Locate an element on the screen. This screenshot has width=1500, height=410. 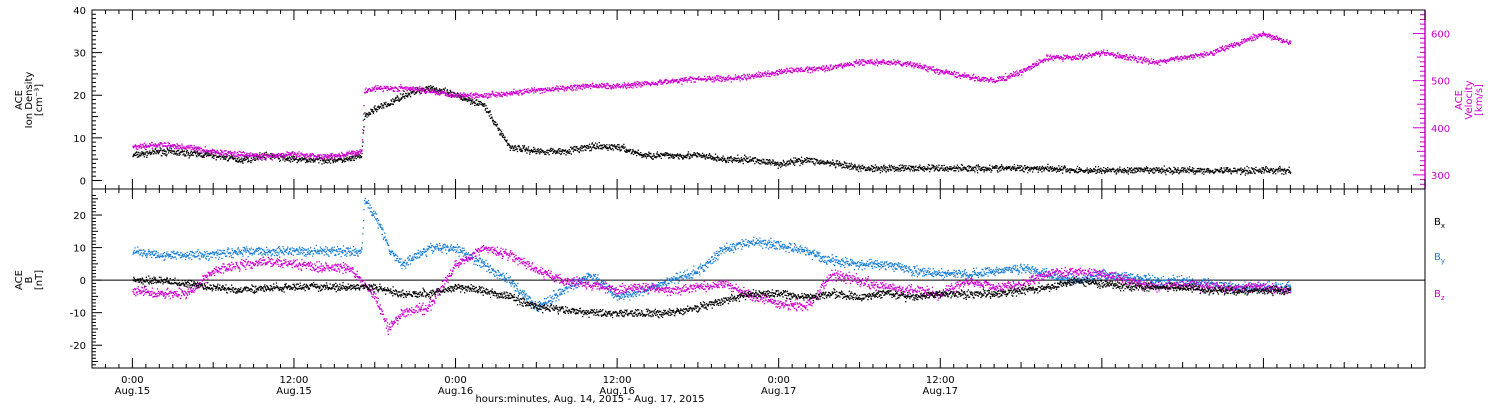
b-tick-label: 10 is located at coordinates (79, 249).